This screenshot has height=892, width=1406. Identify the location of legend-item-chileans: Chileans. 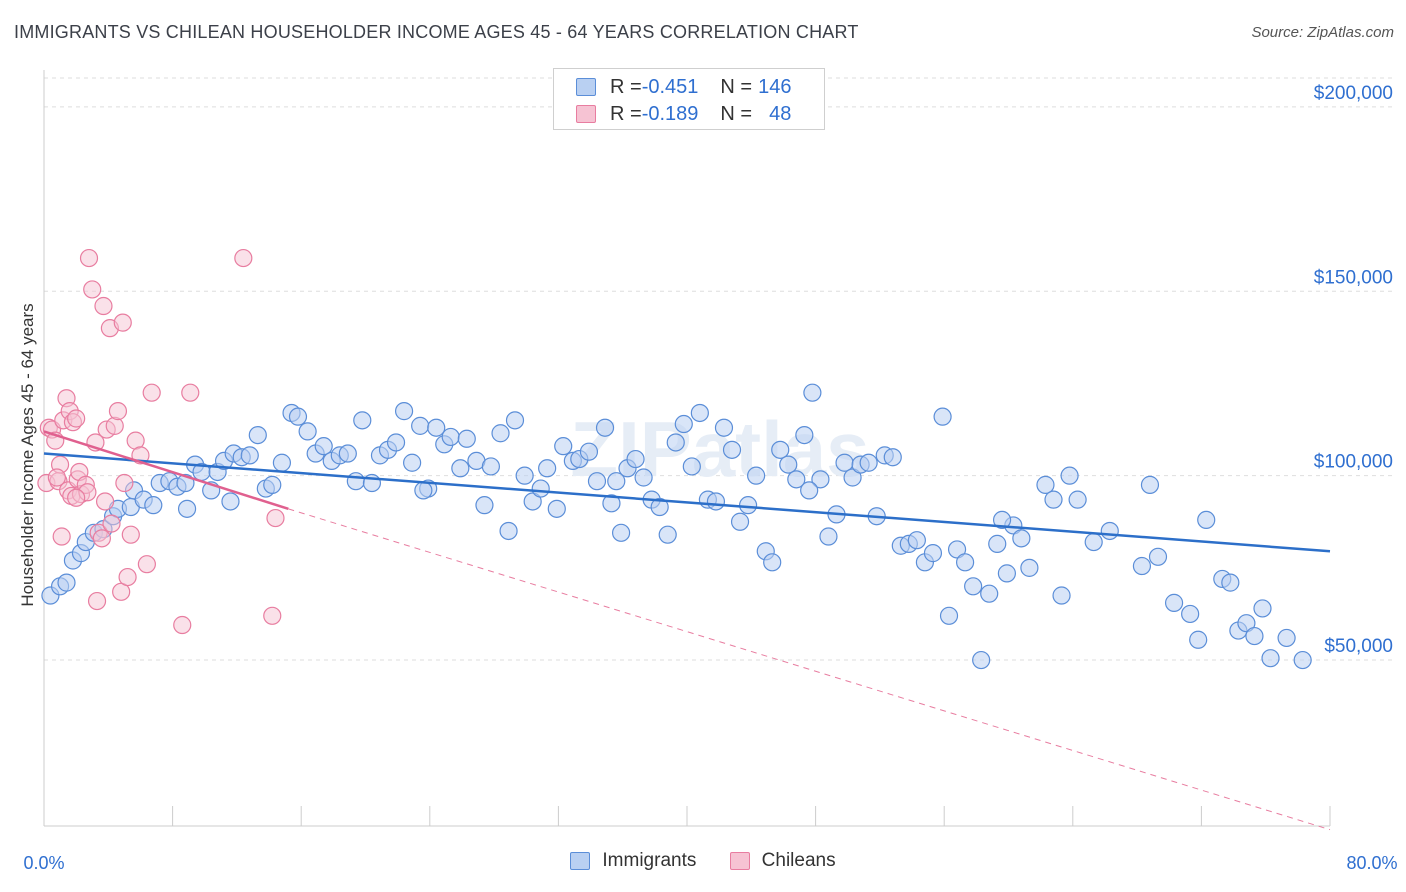
(782, 861).